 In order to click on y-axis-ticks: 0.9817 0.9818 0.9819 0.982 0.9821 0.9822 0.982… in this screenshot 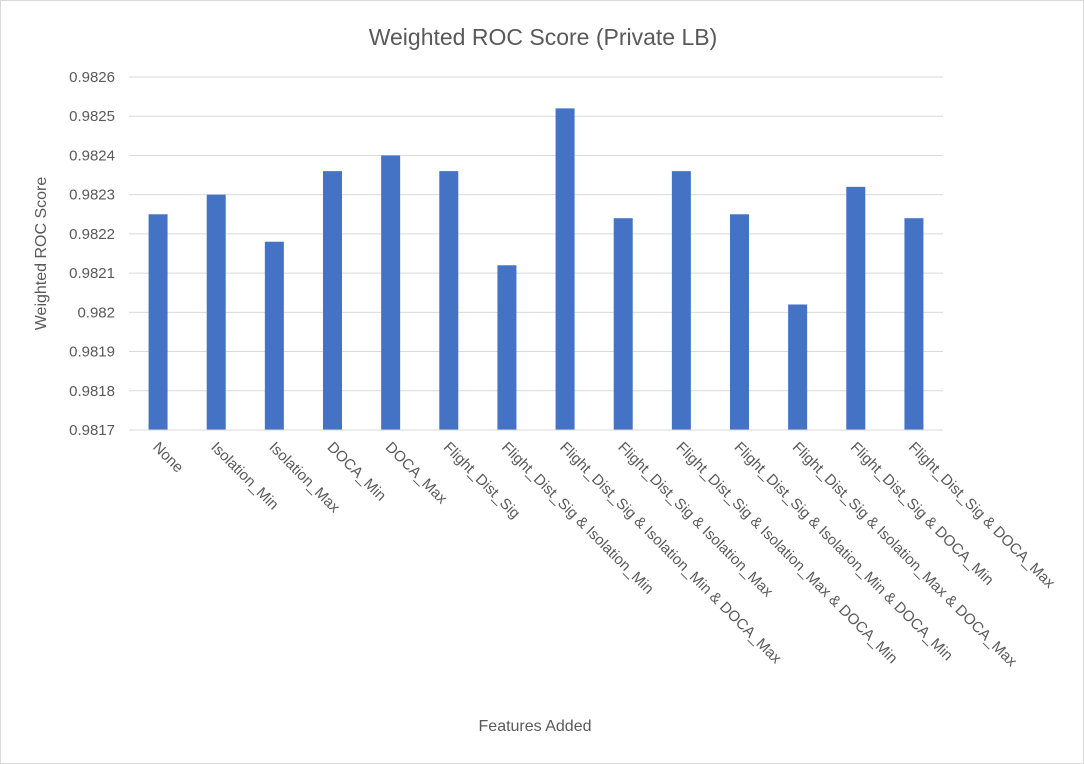, I will do `click(92, 254)`.